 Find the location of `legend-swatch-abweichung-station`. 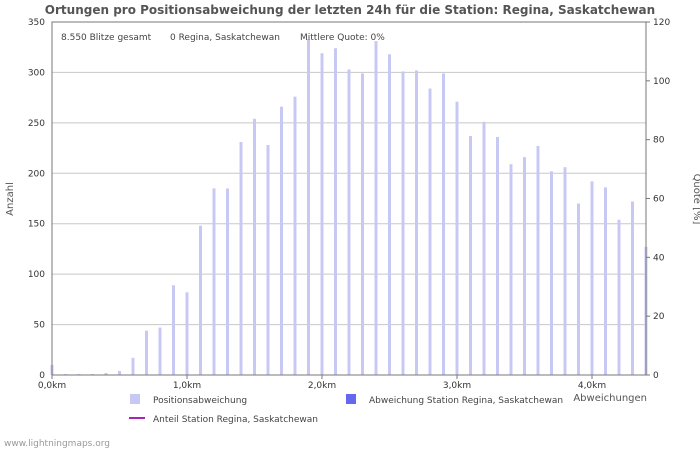

legend-swatch-abweichung-station is located at coordinates (351, 399).